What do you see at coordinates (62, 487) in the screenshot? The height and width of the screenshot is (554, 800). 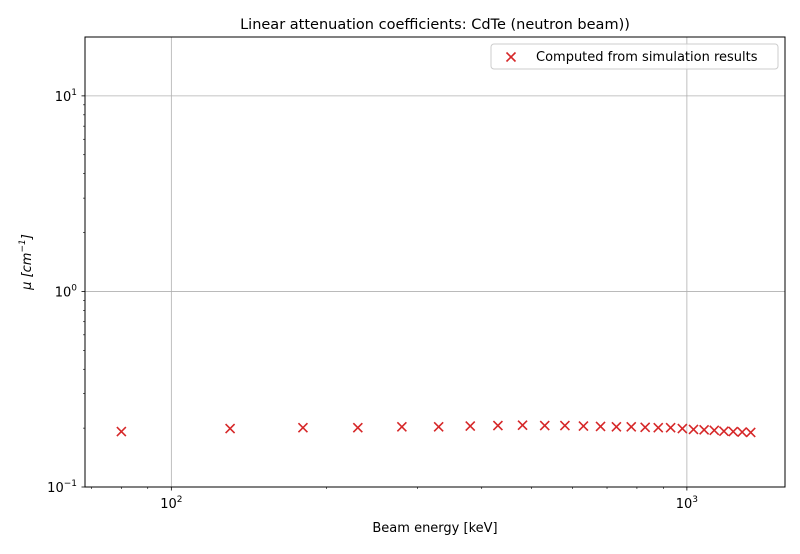 I see `y-tick-label: 10⁻¹` at bounding box center [62, 487].